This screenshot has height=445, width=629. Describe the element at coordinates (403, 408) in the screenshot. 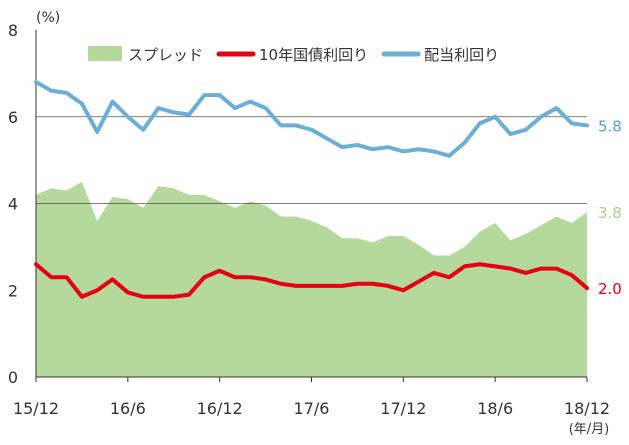

I see `x-tick-label: 17/12` at that location.